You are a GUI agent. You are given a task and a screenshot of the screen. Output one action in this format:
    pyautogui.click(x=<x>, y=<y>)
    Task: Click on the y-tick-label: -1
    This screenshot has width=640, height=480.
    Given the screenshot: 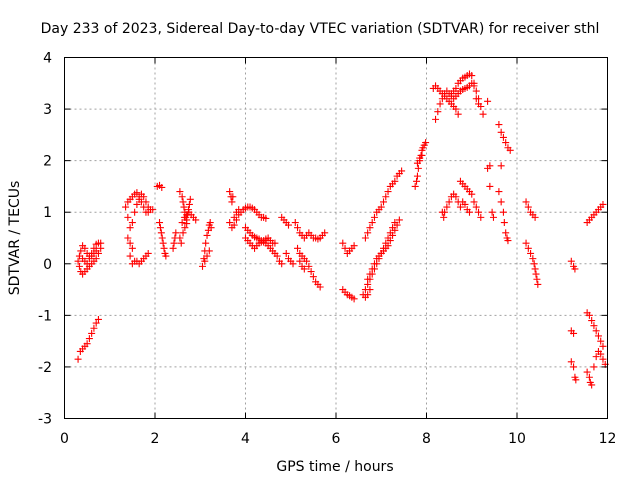 What is the action you would take?
    pyautogui.click(x=45, y=316)
    